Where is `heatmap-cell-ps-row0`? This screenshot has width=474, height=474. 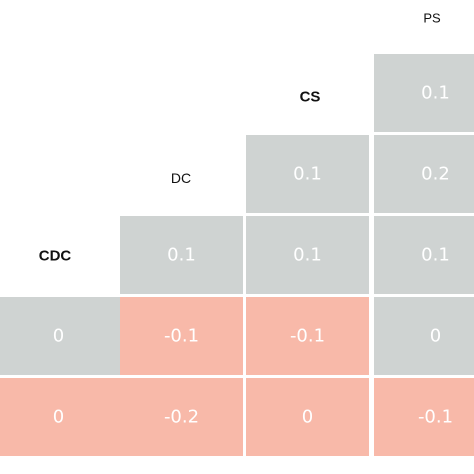 heatmap-cell-ps-row0 is located at coordinates (424, 93).